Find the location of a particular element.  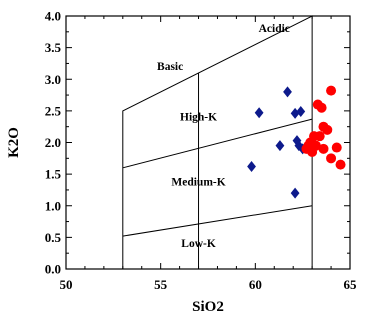

y-tick-label: 2.0 is located at coordinates (53, 142).